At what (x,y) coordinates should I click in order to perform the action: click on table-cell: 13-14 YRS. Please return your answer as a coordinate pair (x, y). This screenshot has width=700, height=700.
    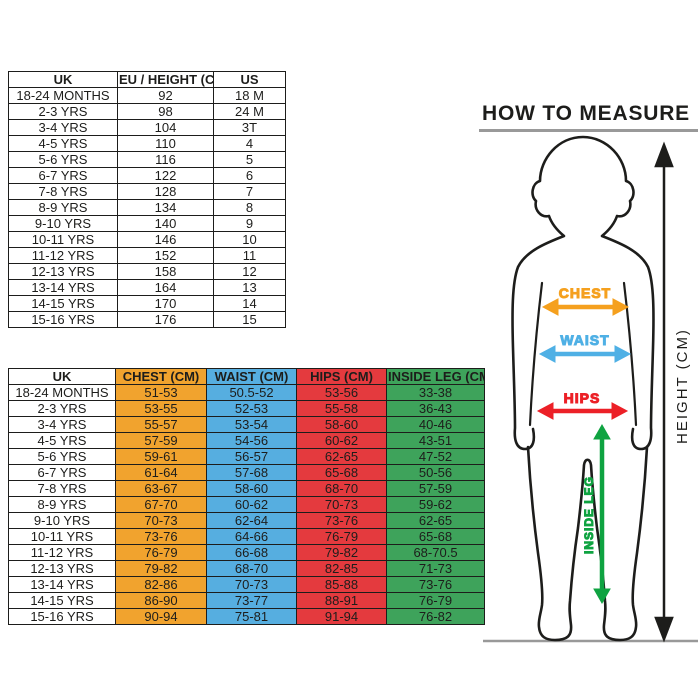
    Looking at the image, I should click on (62, 584).